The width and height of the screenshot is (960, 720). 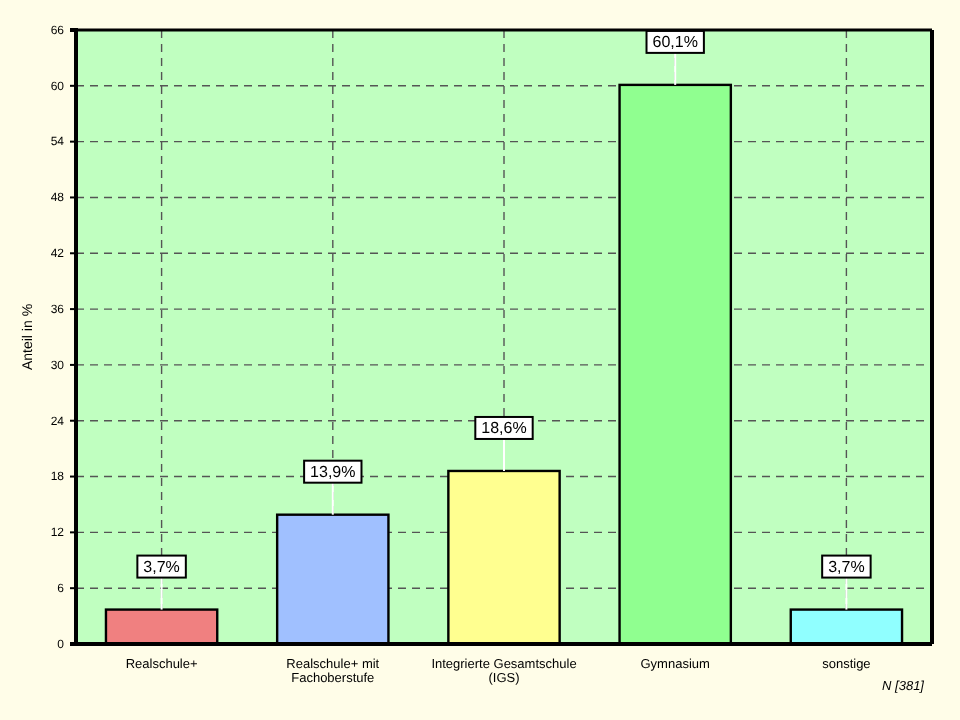 I want to click on data-label: 18,6%, so click(x=504, y=427).